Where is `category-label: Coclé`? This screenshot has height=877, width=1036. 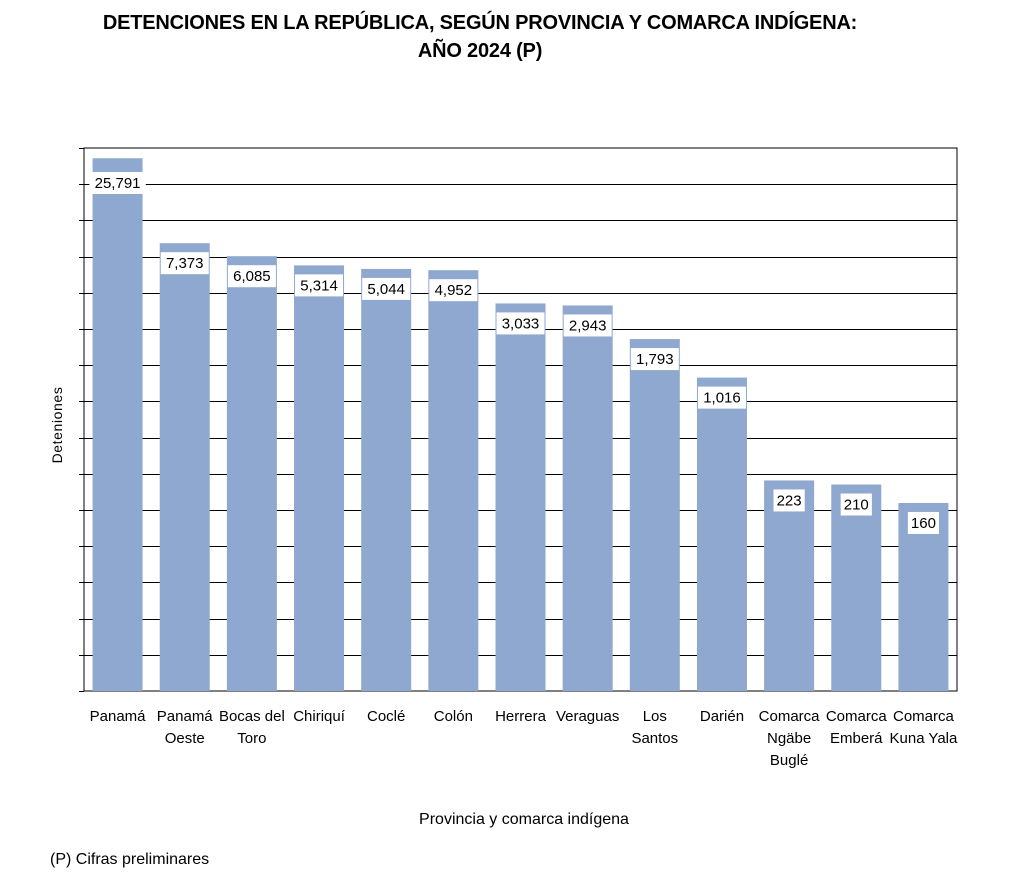 category-label: Coclé is located at coordinates (386, 716).